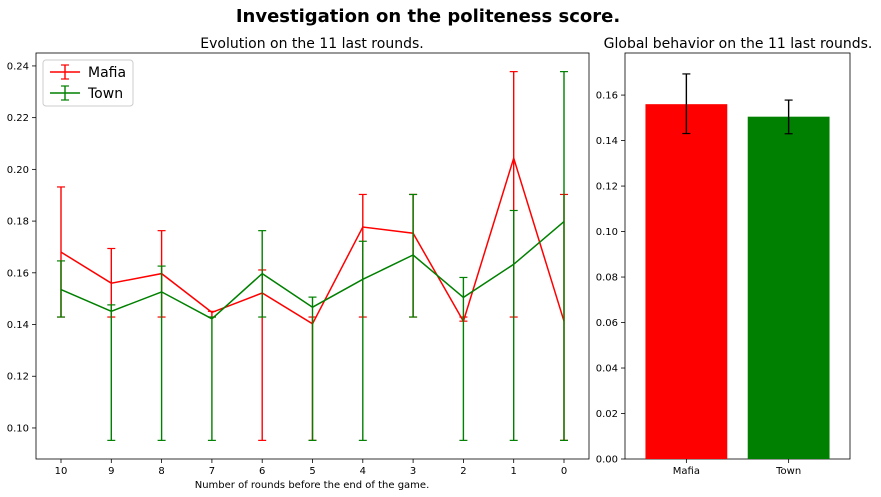 The image size is (881, 497). I want to click on y-tick-label: 0.24, so click(18, 66).